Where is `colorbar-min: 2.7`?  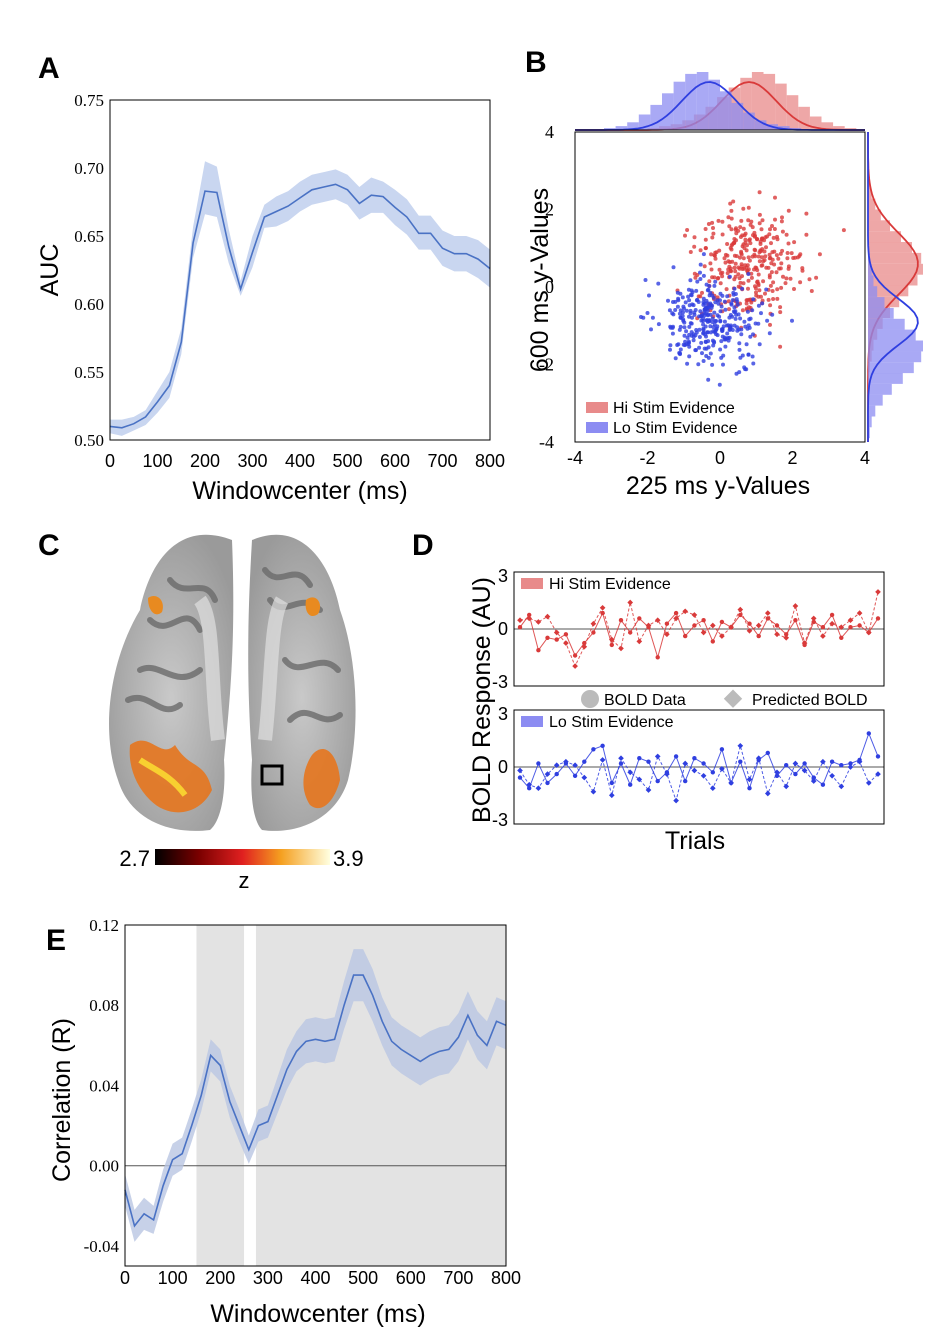 colorbar-min: 2.7 is located at coordinates (134, 858).